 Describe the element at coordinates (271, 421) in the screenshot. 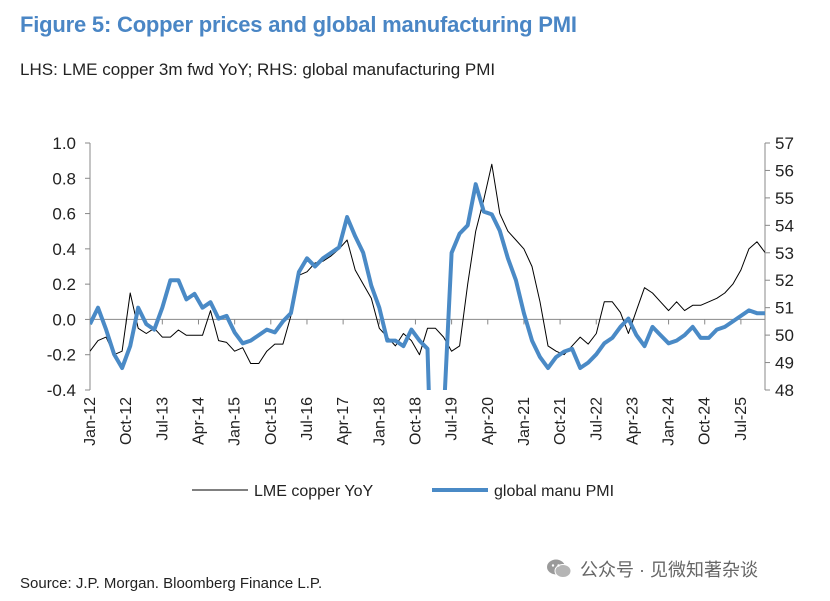

I see `x-tick-label: Oct-15` at that location.